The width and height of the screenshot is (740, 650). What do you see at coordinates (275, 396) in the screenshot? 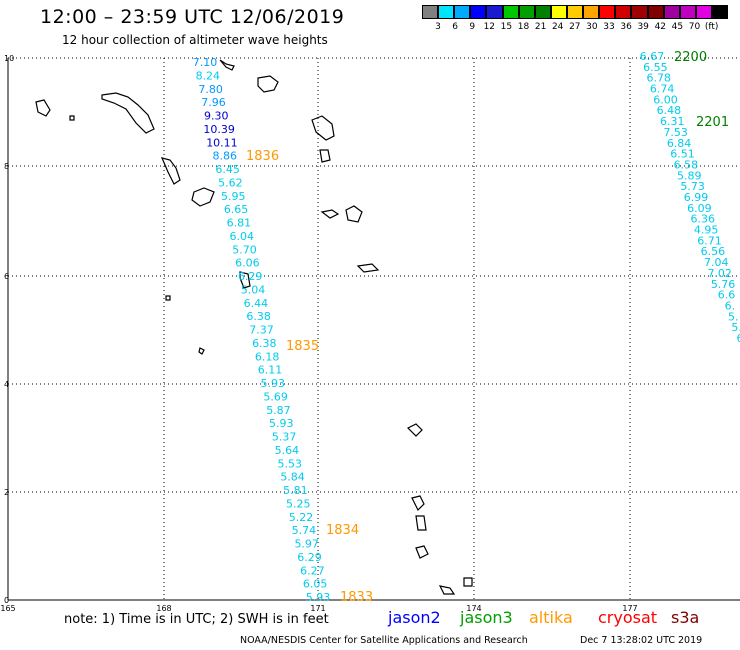
I see `wave-height-value: 5.69` at bounding box center [275, 396].